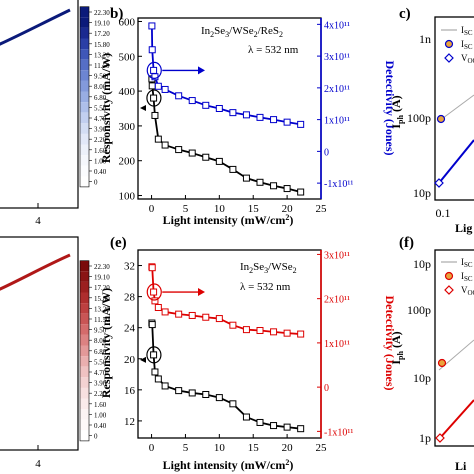  I want to click on panel-f-label: (f), so click(406, 243).